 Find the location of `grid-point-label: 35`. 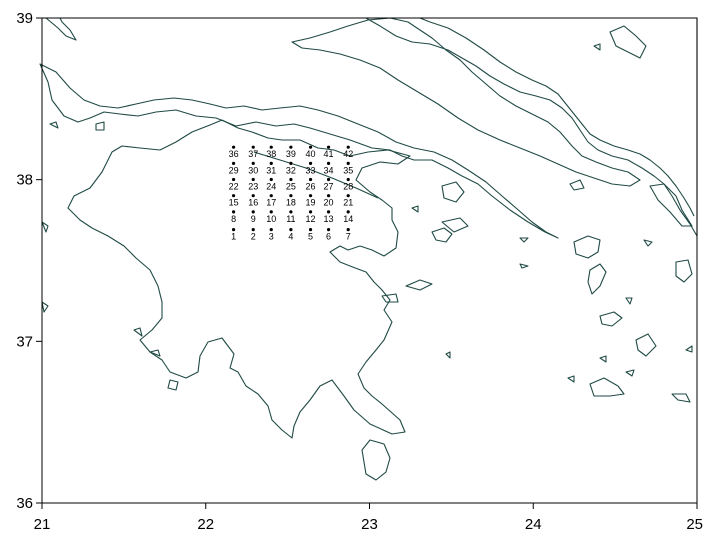

grid-point-label: 35 is located at coordinates (348, 170).